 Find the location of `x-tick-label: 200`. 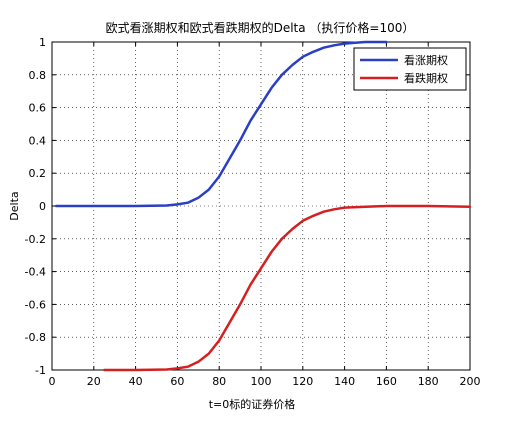

x-tick-label: 200 is located at coordinates (470, 381).